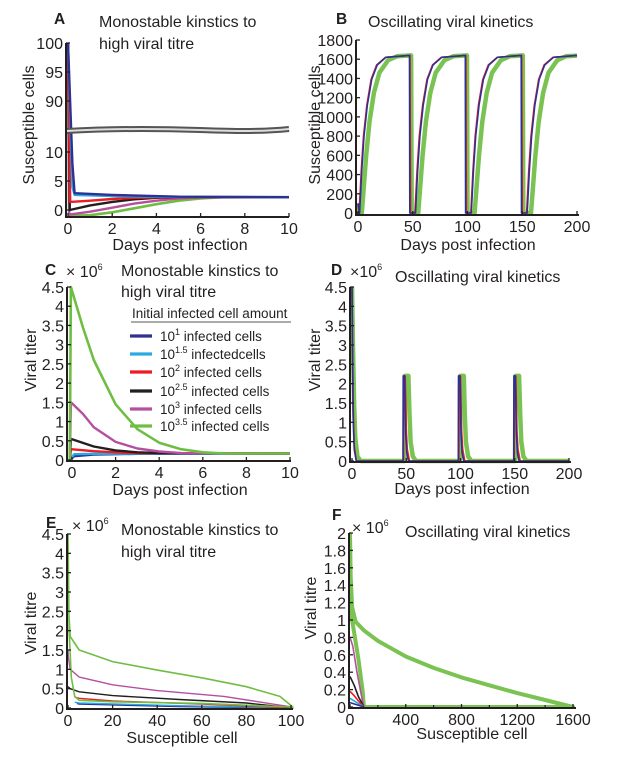 The width and height of the screenshot is (618, 766). Describe the element at coordinates (577, 227) in the screenshot. I see `x-tick-label: 200` at that location.